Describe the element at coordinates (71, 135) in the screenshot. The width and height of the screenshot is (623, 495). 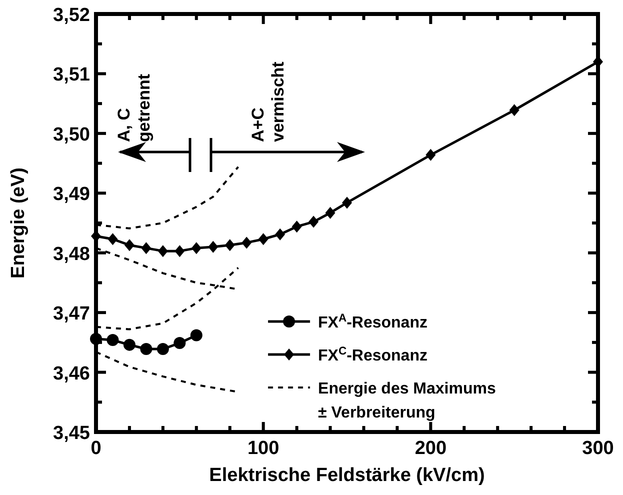
I see `y-tick-label: 3,50` at that location.